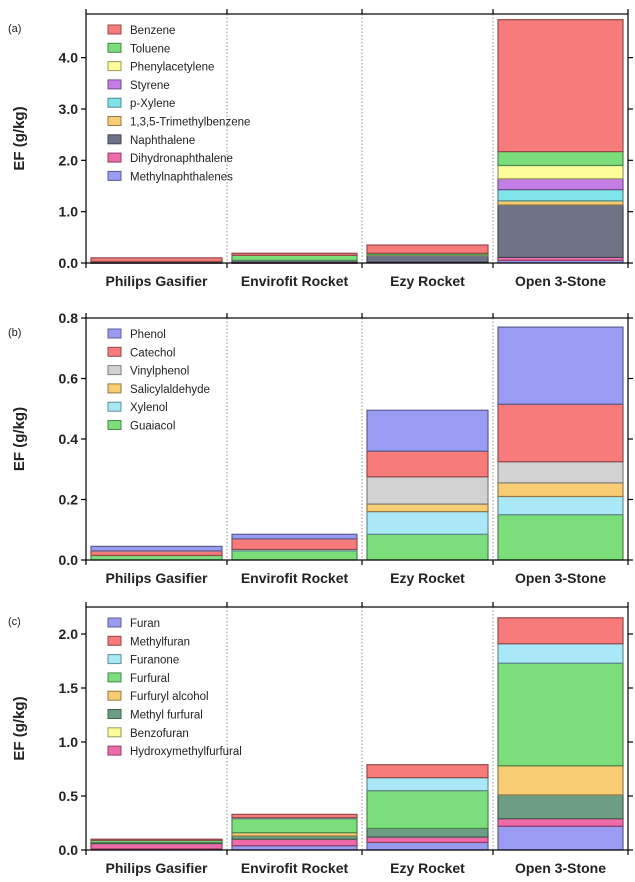 The image size is (635, 882). What do you see at coordinates (166, 716) in the screenshot?
I see `legend-label: Methyl furfural` at bounding box center [166, 716].